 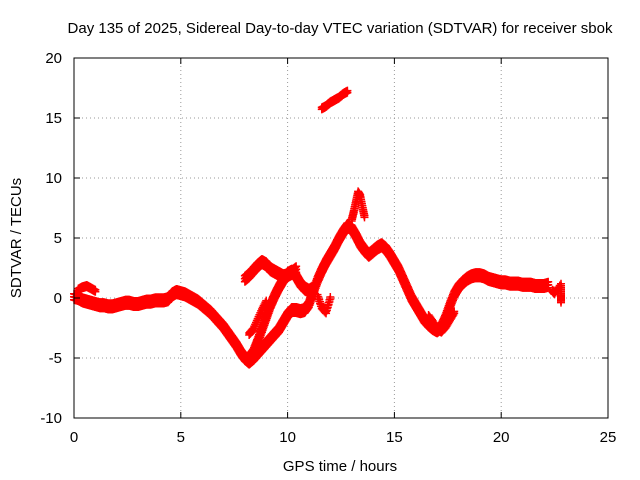 What do you see at coordinates (340, 466) in the screenshot?
I see `x-axis-label: GPS time / hours` at bounding box center [340, 466].